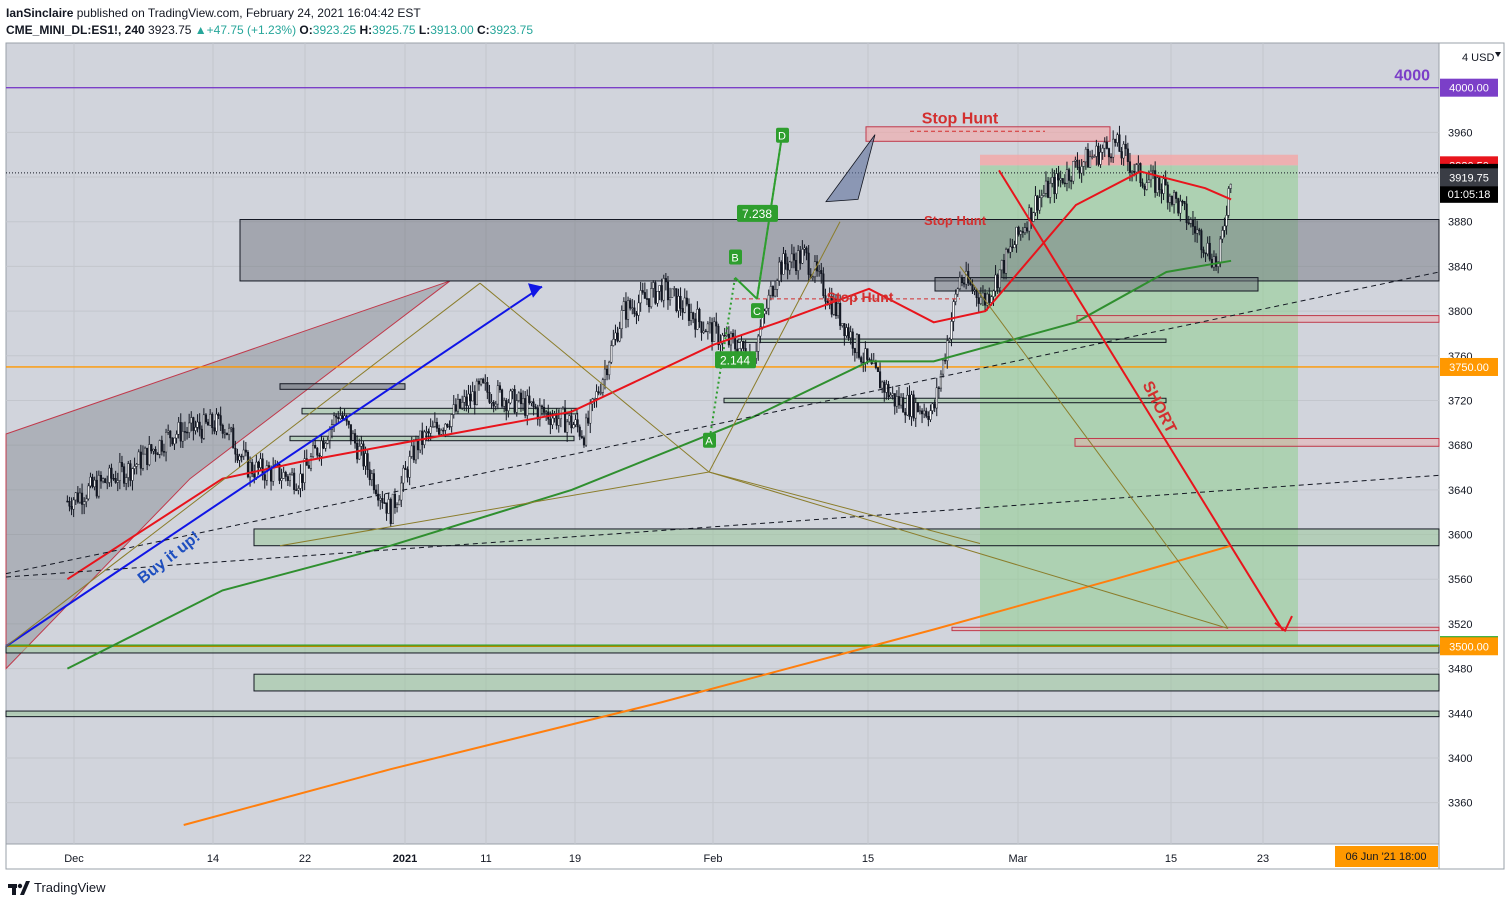  What do you see at coordinates (722, 856) in the screenshot?
I see `time-axis` at bounding box center [722, 856].